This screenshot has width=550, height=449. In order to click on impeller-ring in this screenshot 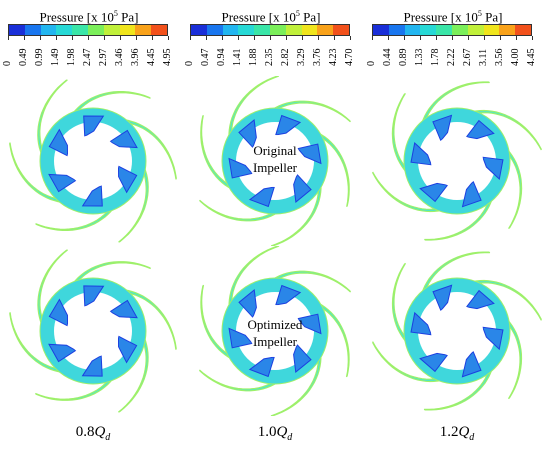, I will do `click(93, 331)`.